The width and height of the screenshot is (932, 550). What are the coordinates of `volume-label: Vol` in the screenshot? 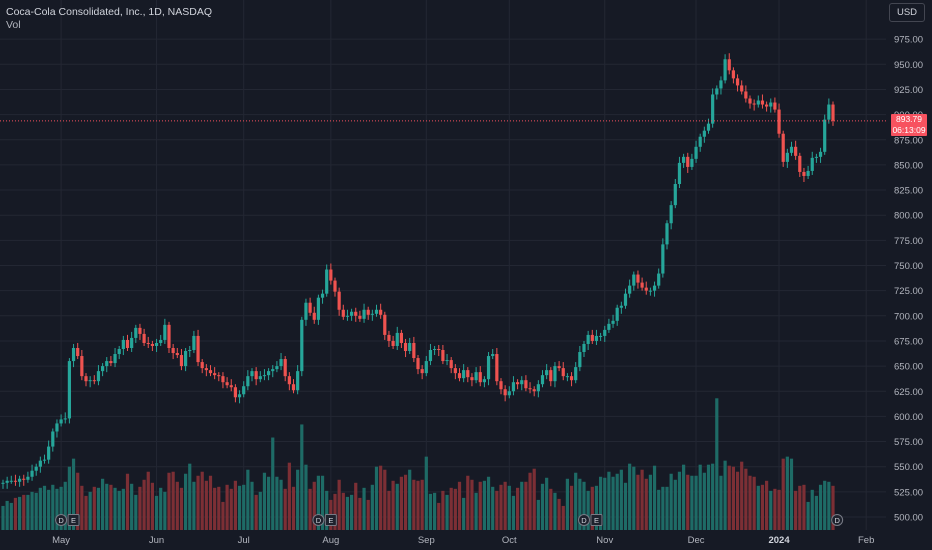 It's located at (13, 25).